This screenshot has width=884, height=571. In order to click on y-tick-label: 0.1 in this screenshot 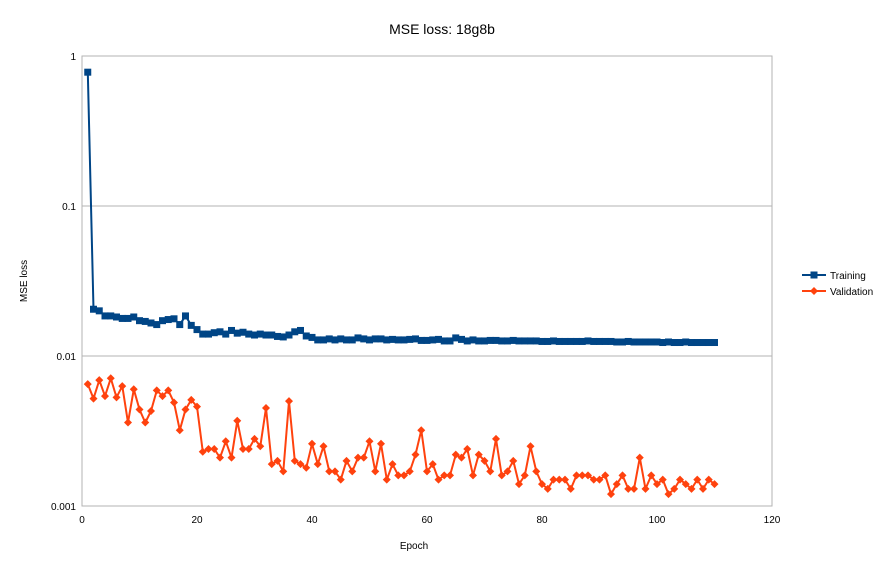, I will do `click(69, 207)`.